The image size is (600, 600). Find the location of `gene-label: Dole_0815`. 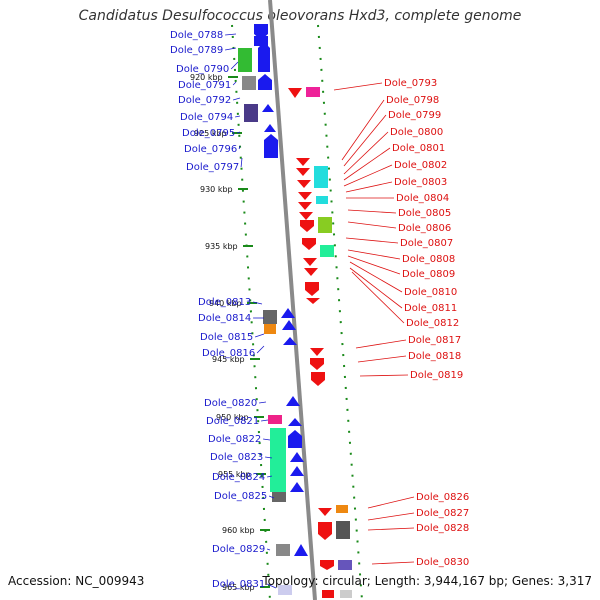

gene-label: Dole_0815 is located at coordinates (226, 337).